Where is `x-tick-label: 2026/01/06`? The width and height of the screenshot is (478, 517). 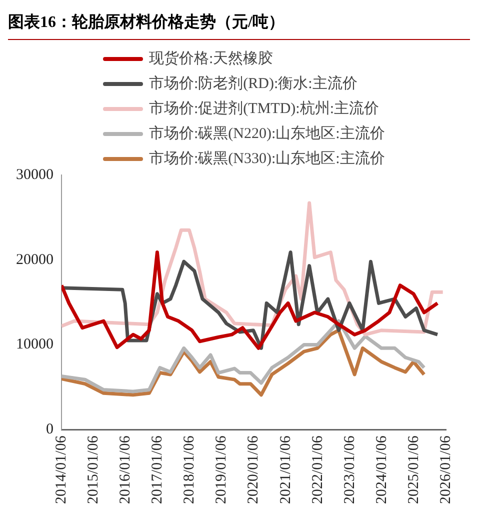
x-tick-label: 2026/01/06 is located at coordinates (446, 469).